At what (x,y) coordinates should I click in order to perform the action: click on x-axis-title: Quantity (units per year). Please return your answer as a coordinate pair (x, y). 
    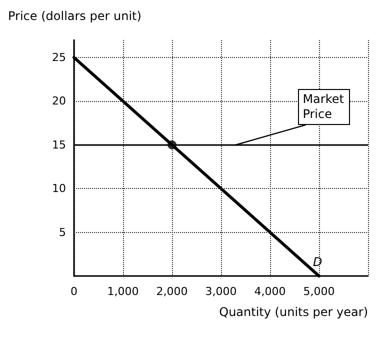
    Looking at the image, I should click on (293, 312).